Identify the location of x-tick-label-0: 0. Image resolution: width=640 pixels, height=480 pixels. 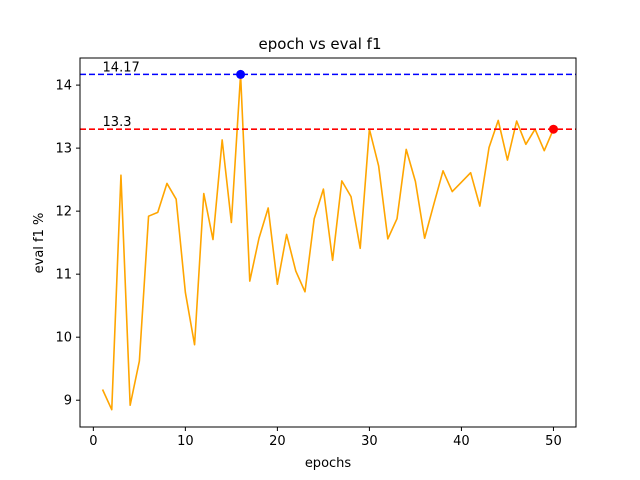
(93, 441).